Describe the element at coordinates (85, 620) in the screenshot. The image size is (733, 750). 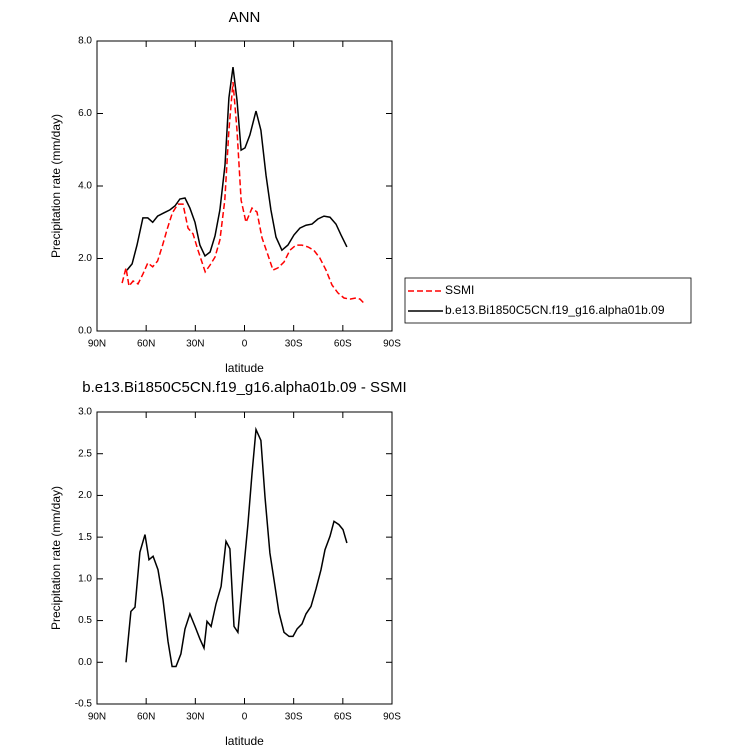
I see `y-tick-label: 0.5` at that location.